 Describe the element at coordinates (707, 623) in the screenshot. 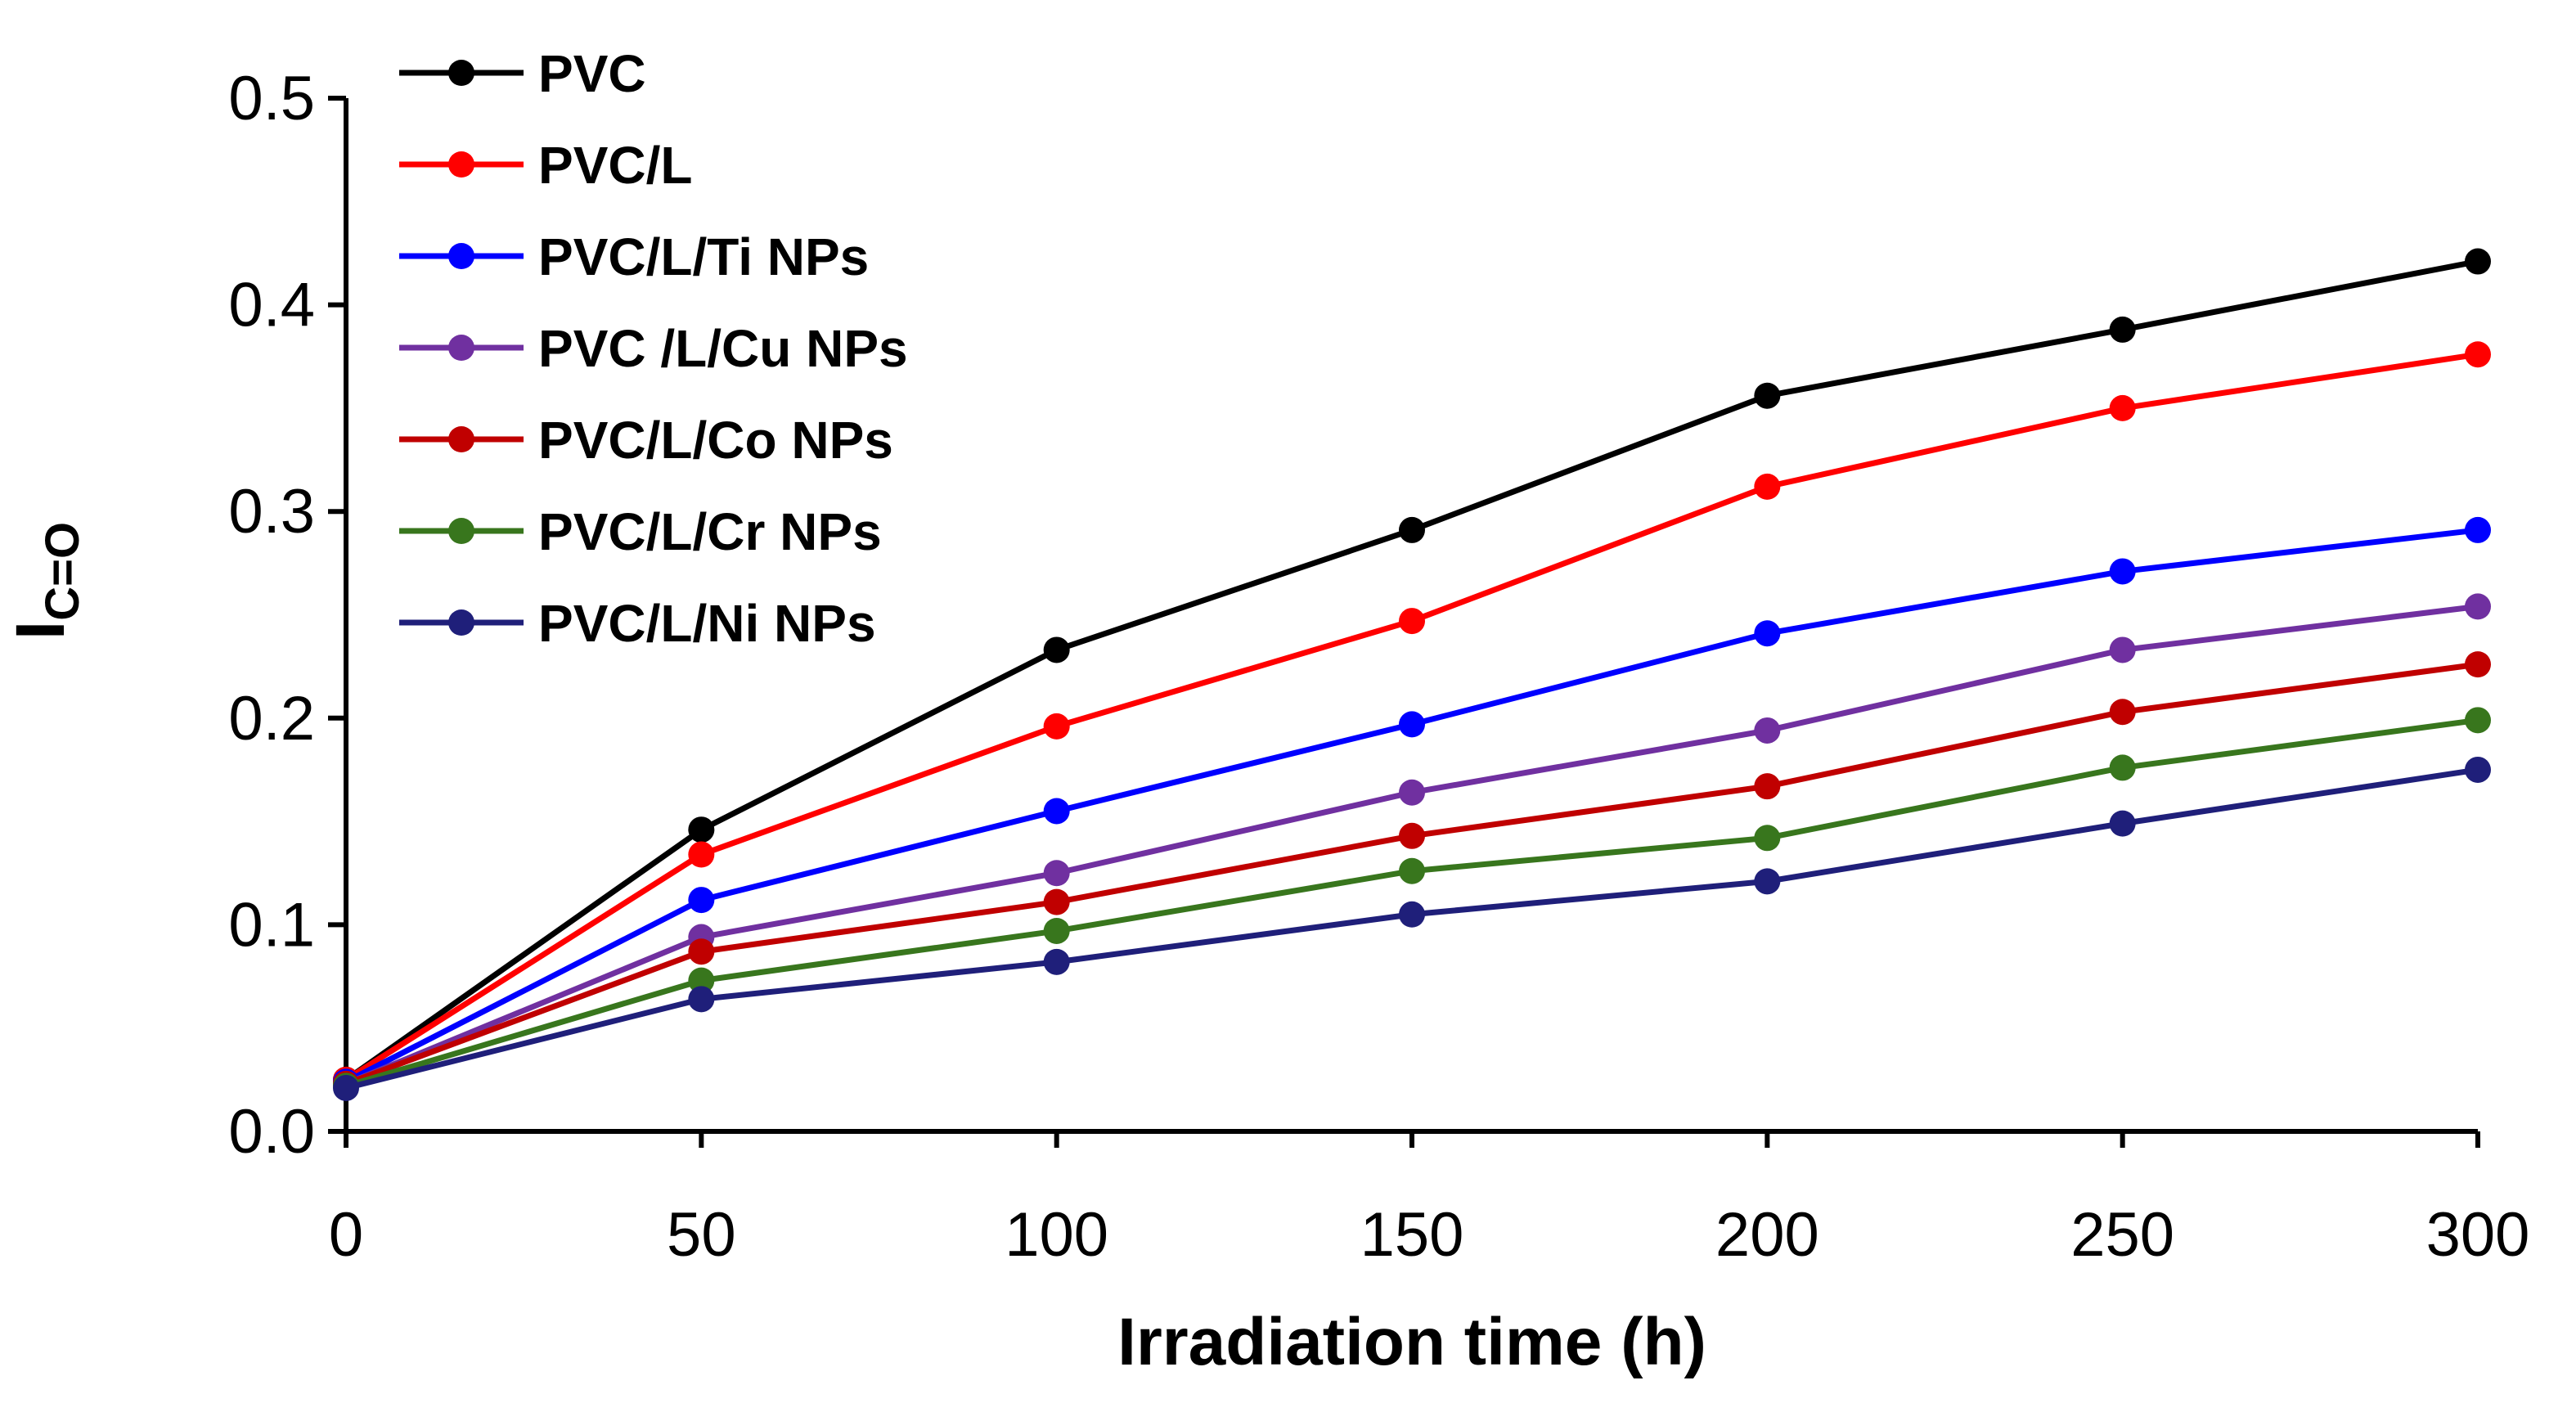

I see `legend-label: PVC/L/Ni NPs` at that location.